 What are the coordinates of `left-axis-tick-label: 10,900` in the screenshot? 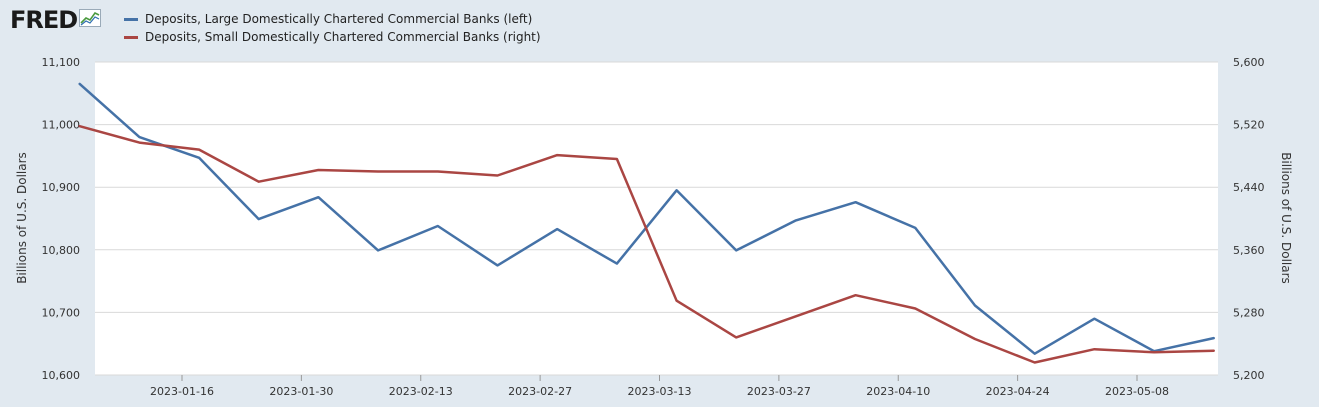 It's located at (61, 187).